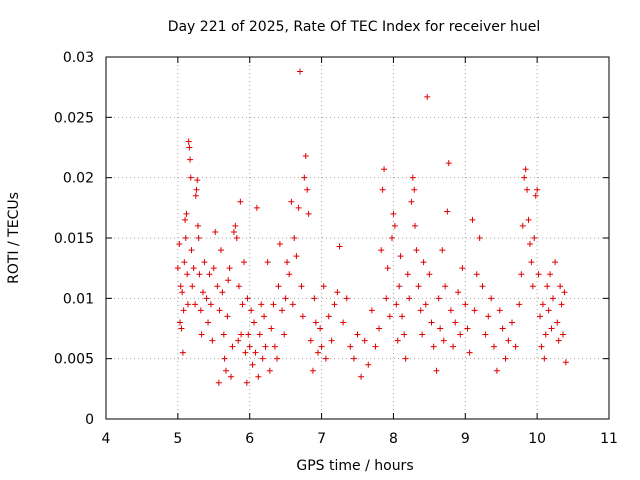 The width and height of the screenshot is (640, 480). What do you see at coordinates (74, 360) in the screenshot?
I see `y-tick-label: 0.005` at bounding box center [74, 360].